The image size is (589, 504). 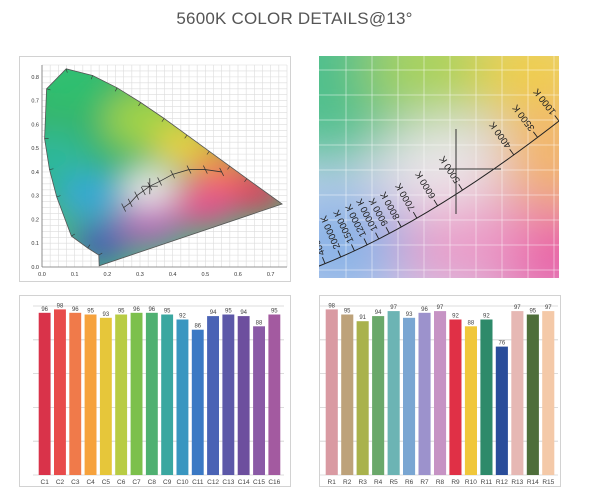 What do you see at coordinates (213, 482) in the screenshot?
I see `score-category-label: C12` at bounding box center [213, 482].